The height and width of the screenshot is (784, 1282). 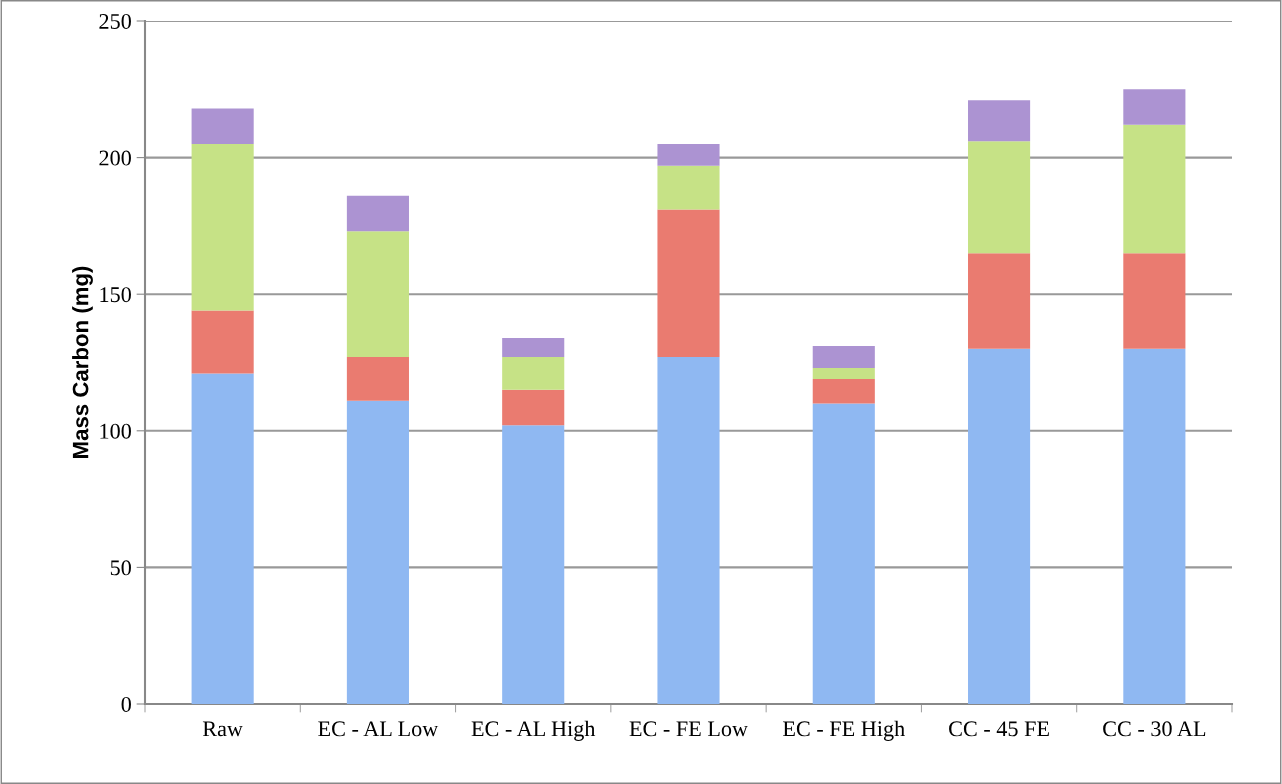 What do you see at coordinates (120, 568) in the screenshot?
I see `y-tick-label: 50` at bounding box center [120, 568].